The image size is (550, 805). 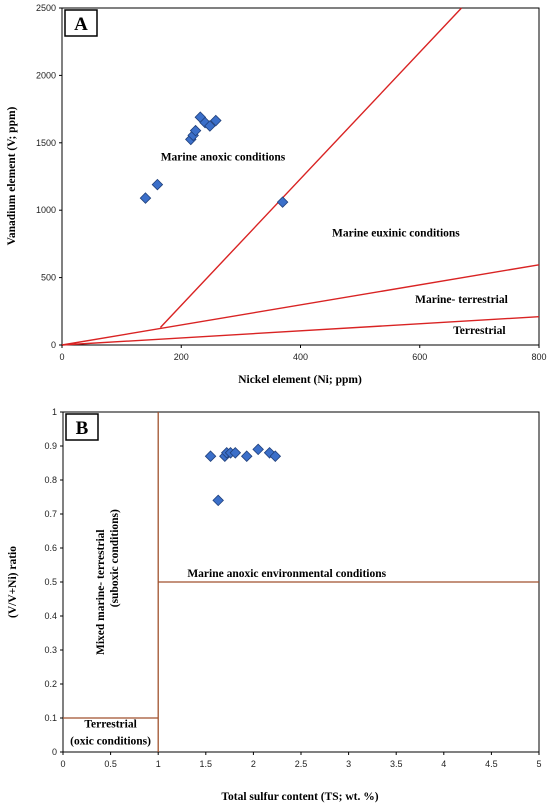 What do you see at coordinates (479, 331) in the screenshot?
I see `panel-a-region-label-3: Terrestrial` at bounding box center [479, 331].